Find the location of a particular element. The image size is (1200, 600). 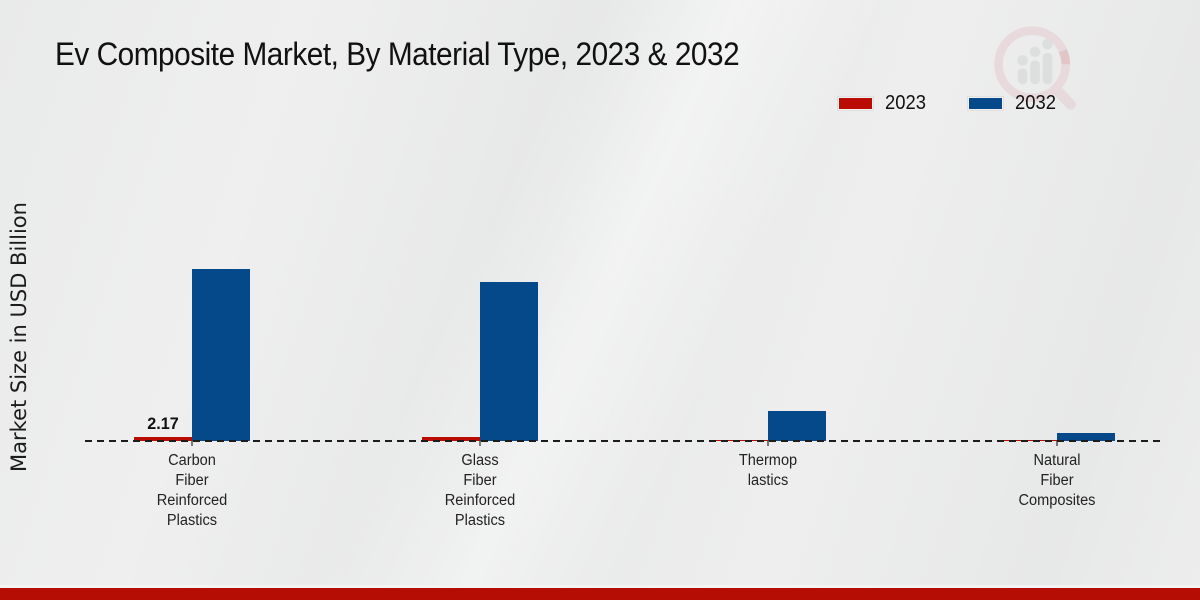

x-axis-category-label-carbon-fiber-reinforced-plastics: Carbon Fiber Reinforced Plastics is located at coordinates (192, 490).